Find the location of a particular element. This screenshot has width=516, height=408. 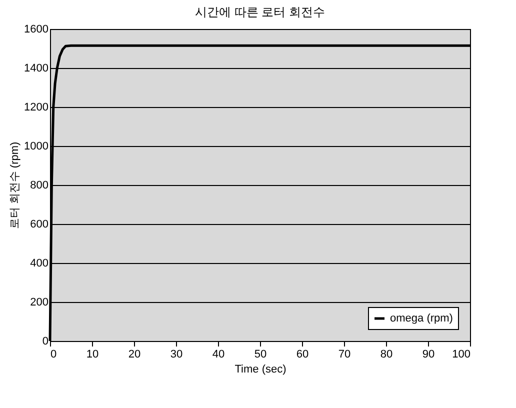

x-tick-label: 30 is located at coordinates (176, 354).